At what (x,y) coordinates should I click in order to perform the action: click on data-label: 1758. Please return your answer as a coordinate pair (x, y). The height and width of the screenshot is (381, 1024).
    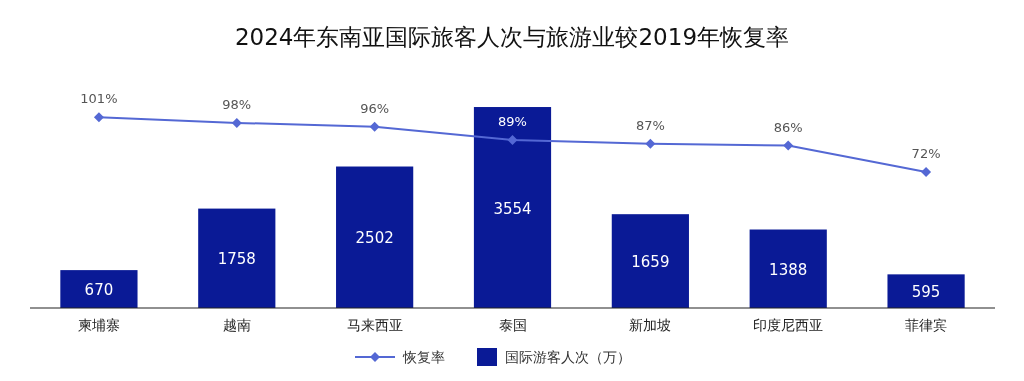
    Looking at the image, I should click on (236, 259).